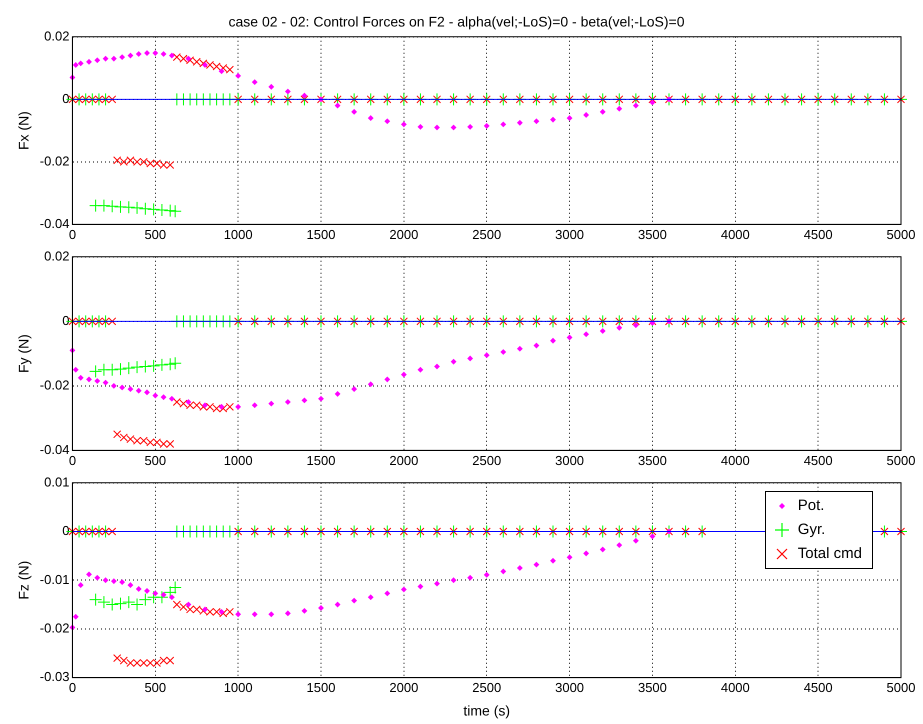 The width and height of the screenshot is (923, 724). I want to click on y-axis-title: Fy (N), so click(23, 354).